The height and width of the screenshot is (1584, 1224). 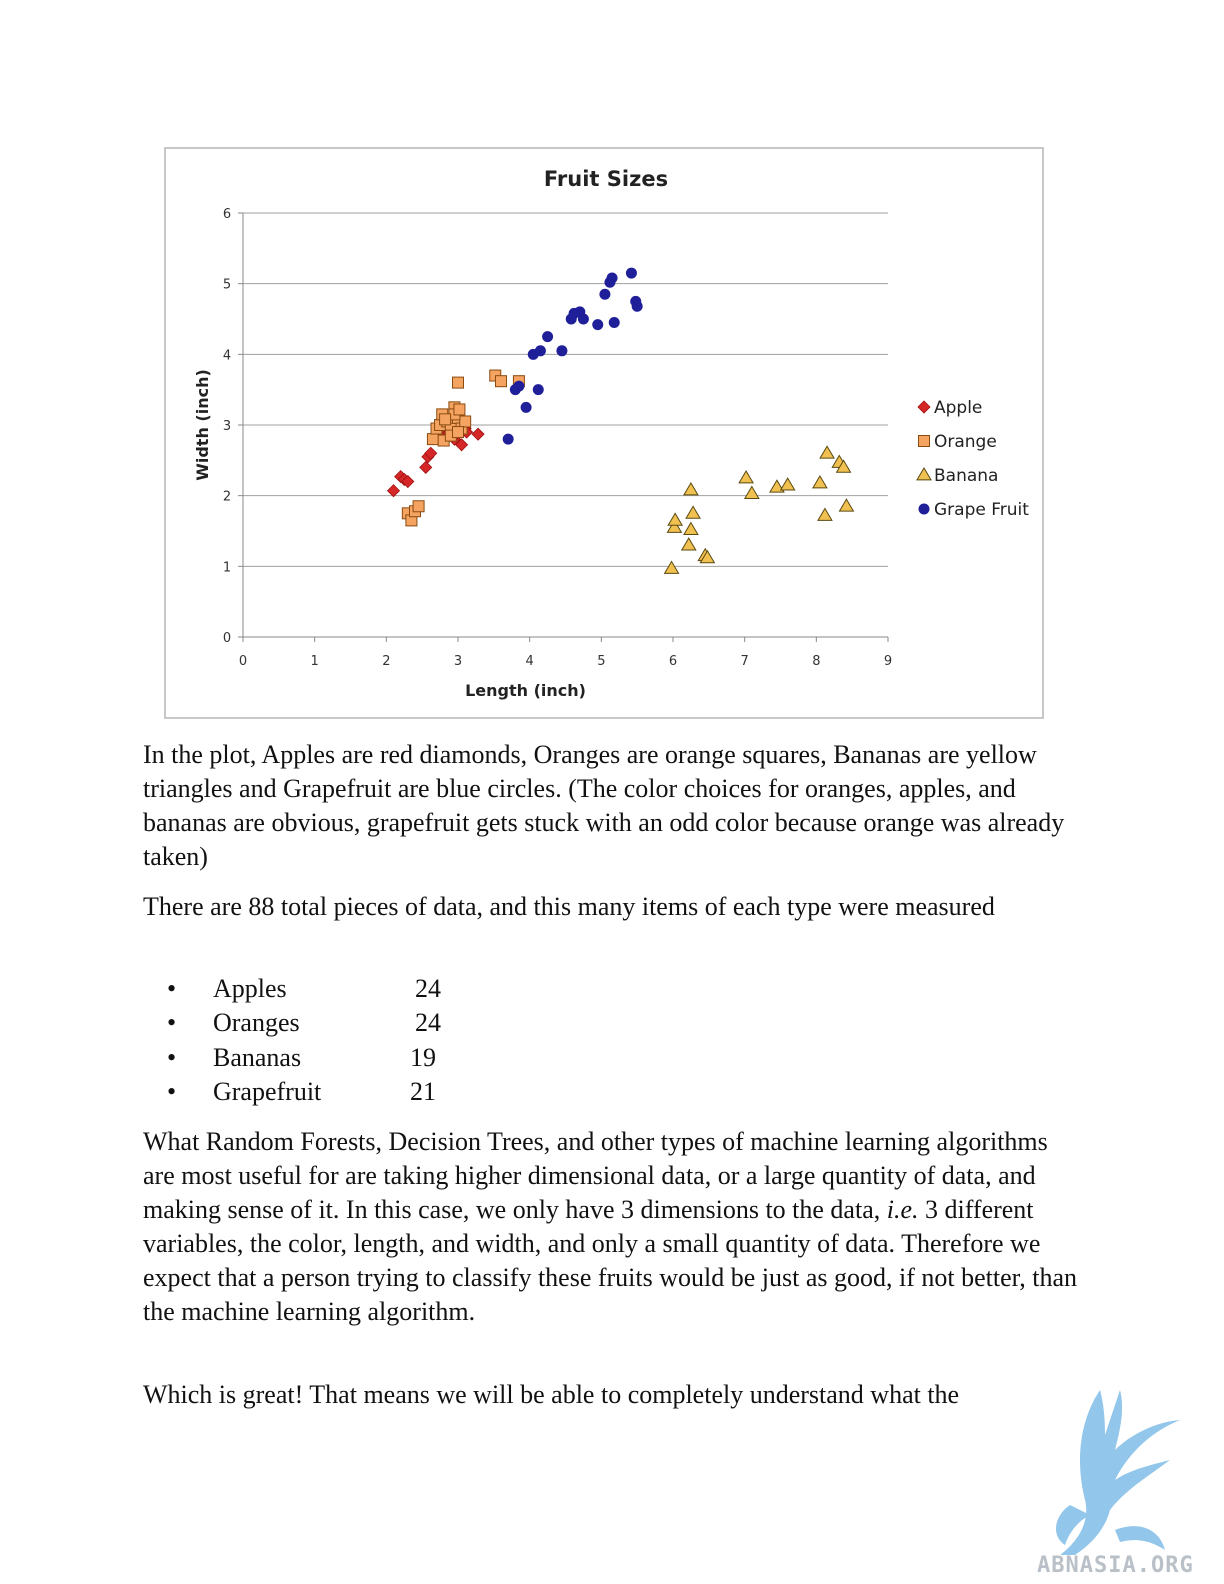 I want to click on x-axis-label: Length (inch), so click(x=525, y=690).